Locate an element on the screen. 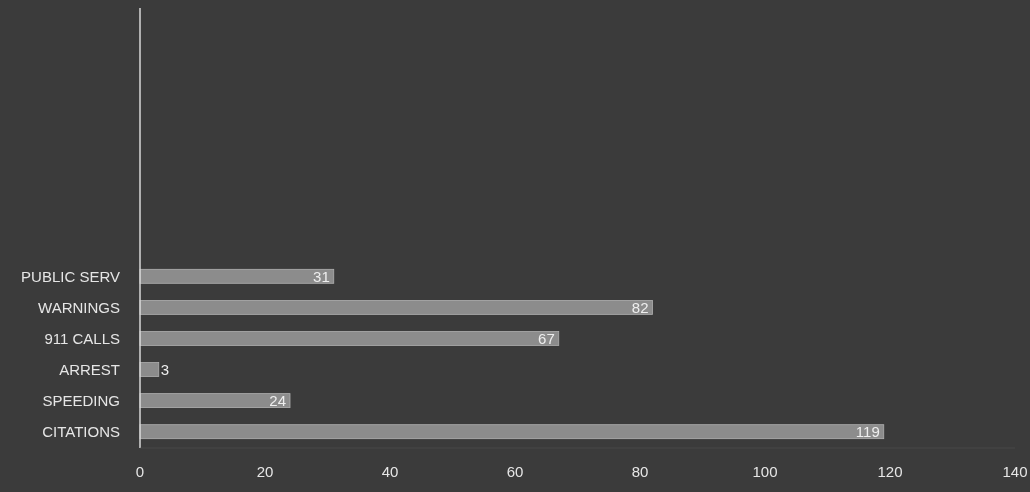 The height and width of the screenshot is (492, 1030). y-tick-label: ARREST is located at coordinates (89, 369).